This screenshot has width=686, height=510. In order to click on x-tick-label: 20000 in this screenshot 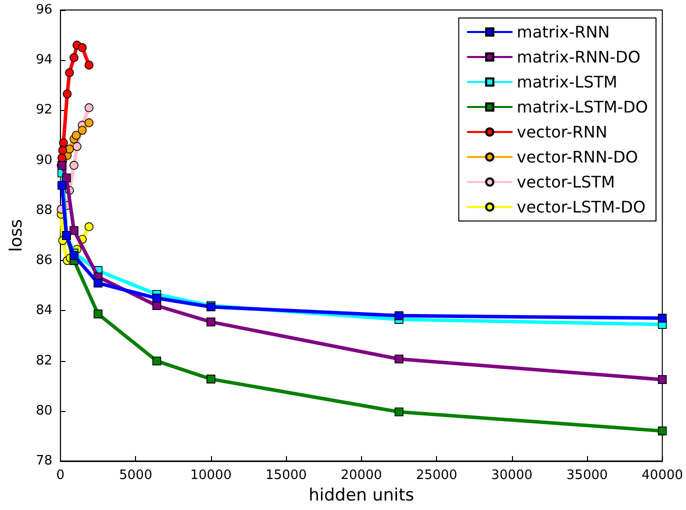, I will do `click(361, 475)`.